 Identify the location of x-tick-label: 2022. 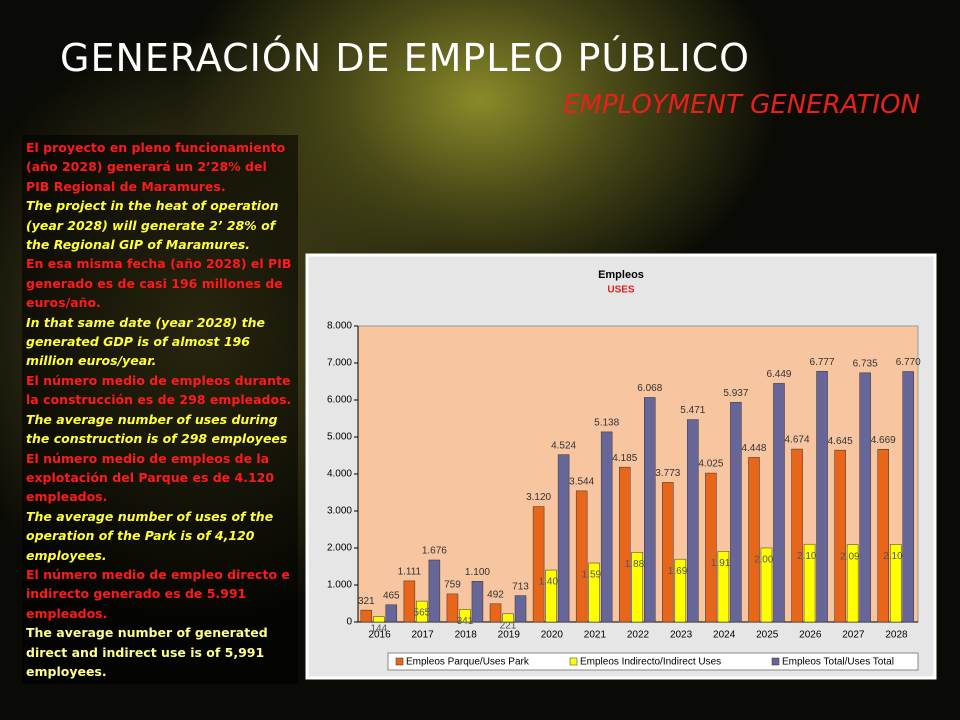
(638, 635).